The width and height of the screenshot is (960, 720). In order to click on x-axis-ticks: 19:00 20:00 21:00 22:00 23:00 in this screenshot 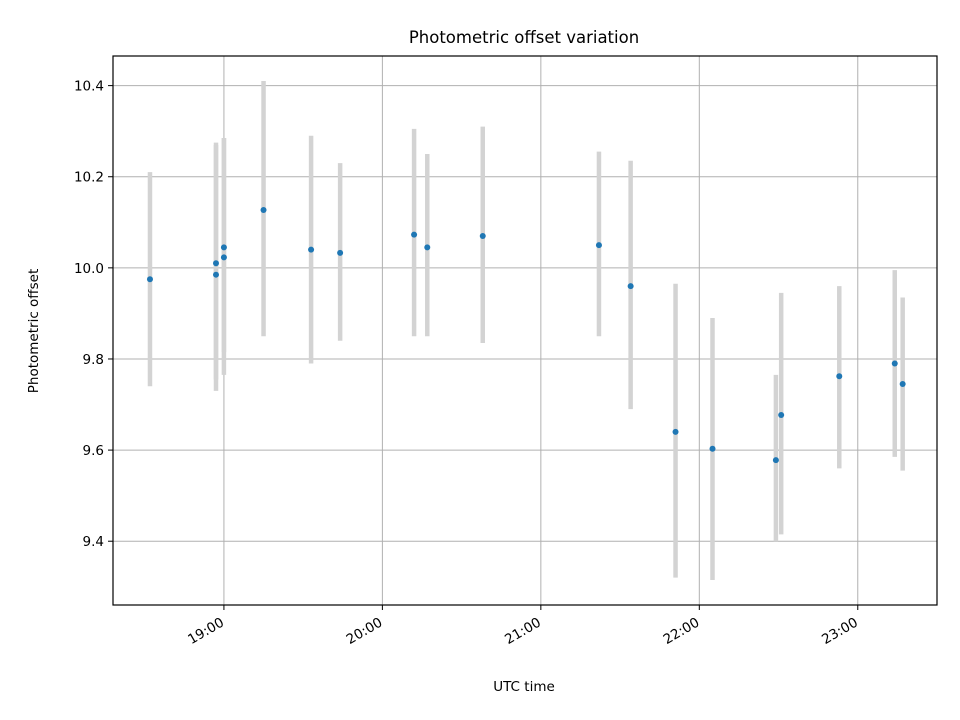, I will do `click(523, 626)`.